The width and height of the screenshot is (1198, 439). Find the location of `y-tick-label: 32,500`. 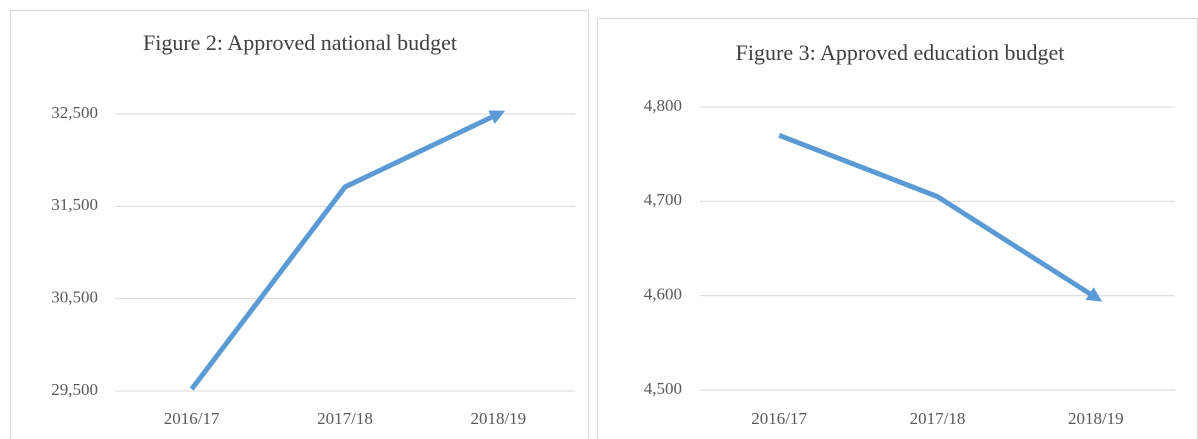

y-tick-label: 32,500 is located at coordinates (74, 112).